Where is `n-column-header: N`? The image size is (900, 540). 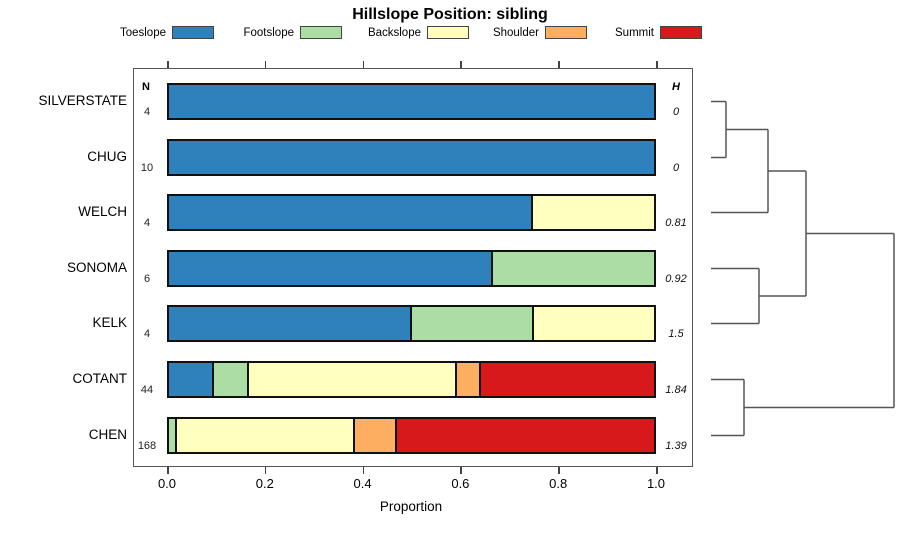
n-column-header: N is located at coordinates (146, 87).